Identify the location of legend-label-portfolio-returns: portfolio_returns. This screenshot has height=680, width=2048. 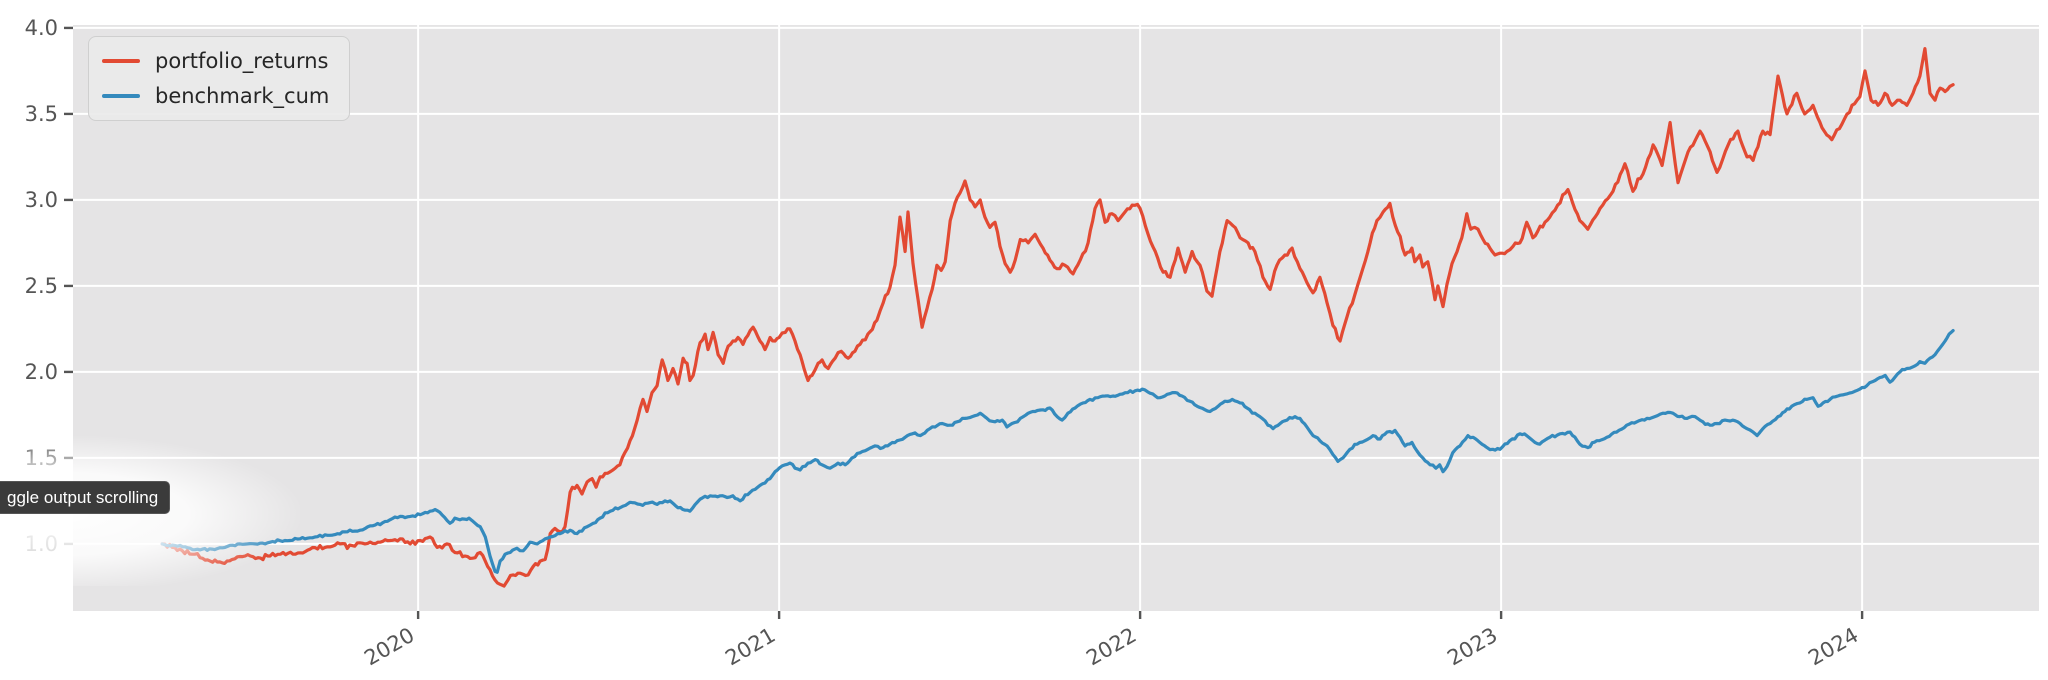
(242, 61).